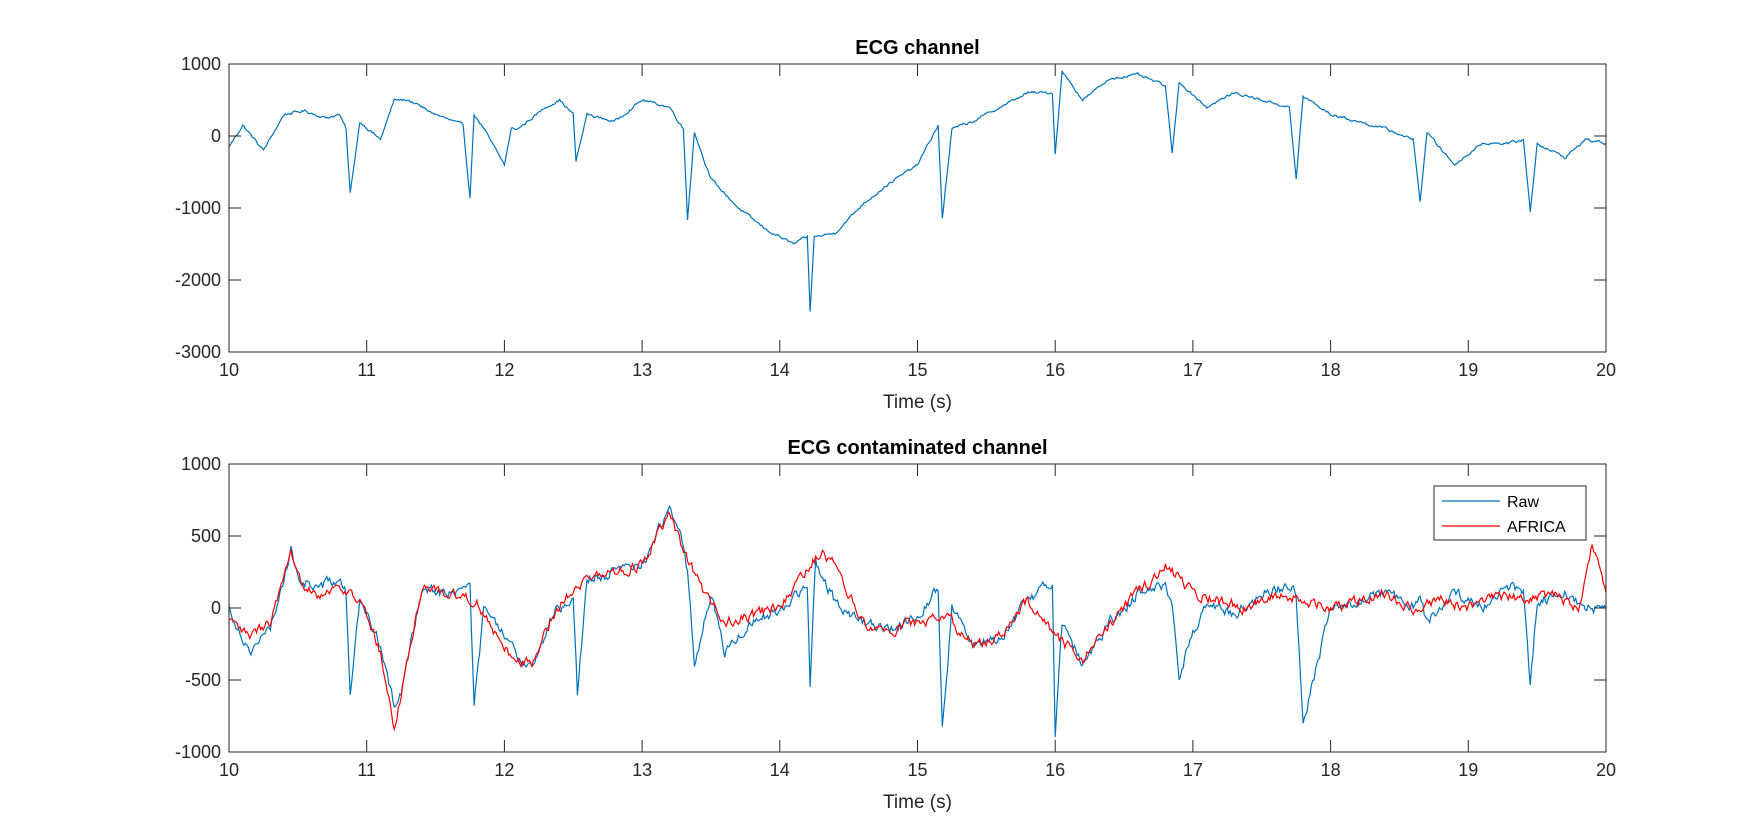  Describe the element at coordinates (1536, 527) in the screenshot. I see `legend-label-africa: AFRICA` at that location.